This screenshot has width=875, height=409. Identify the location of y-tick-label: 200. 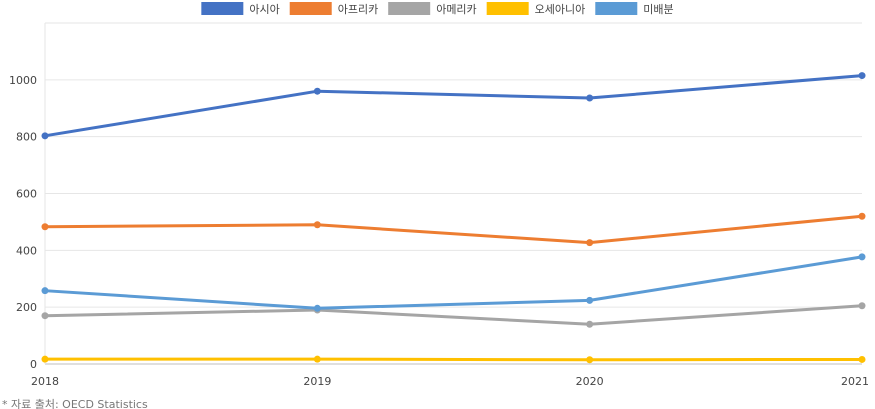
(26, 307).